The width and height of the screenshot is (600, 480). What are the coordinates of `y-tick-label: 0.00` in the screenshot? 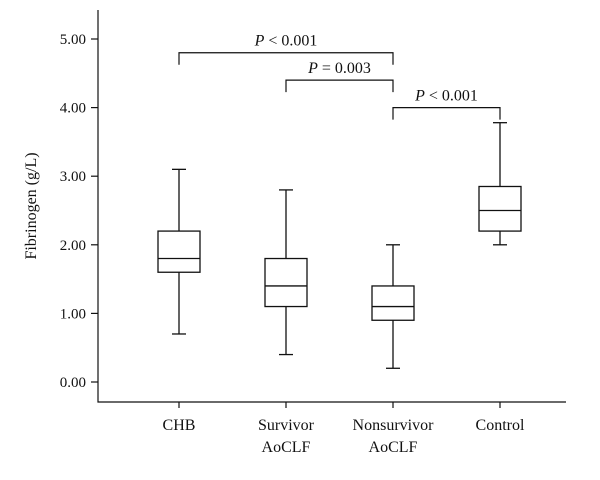 It's located at (73, 383).